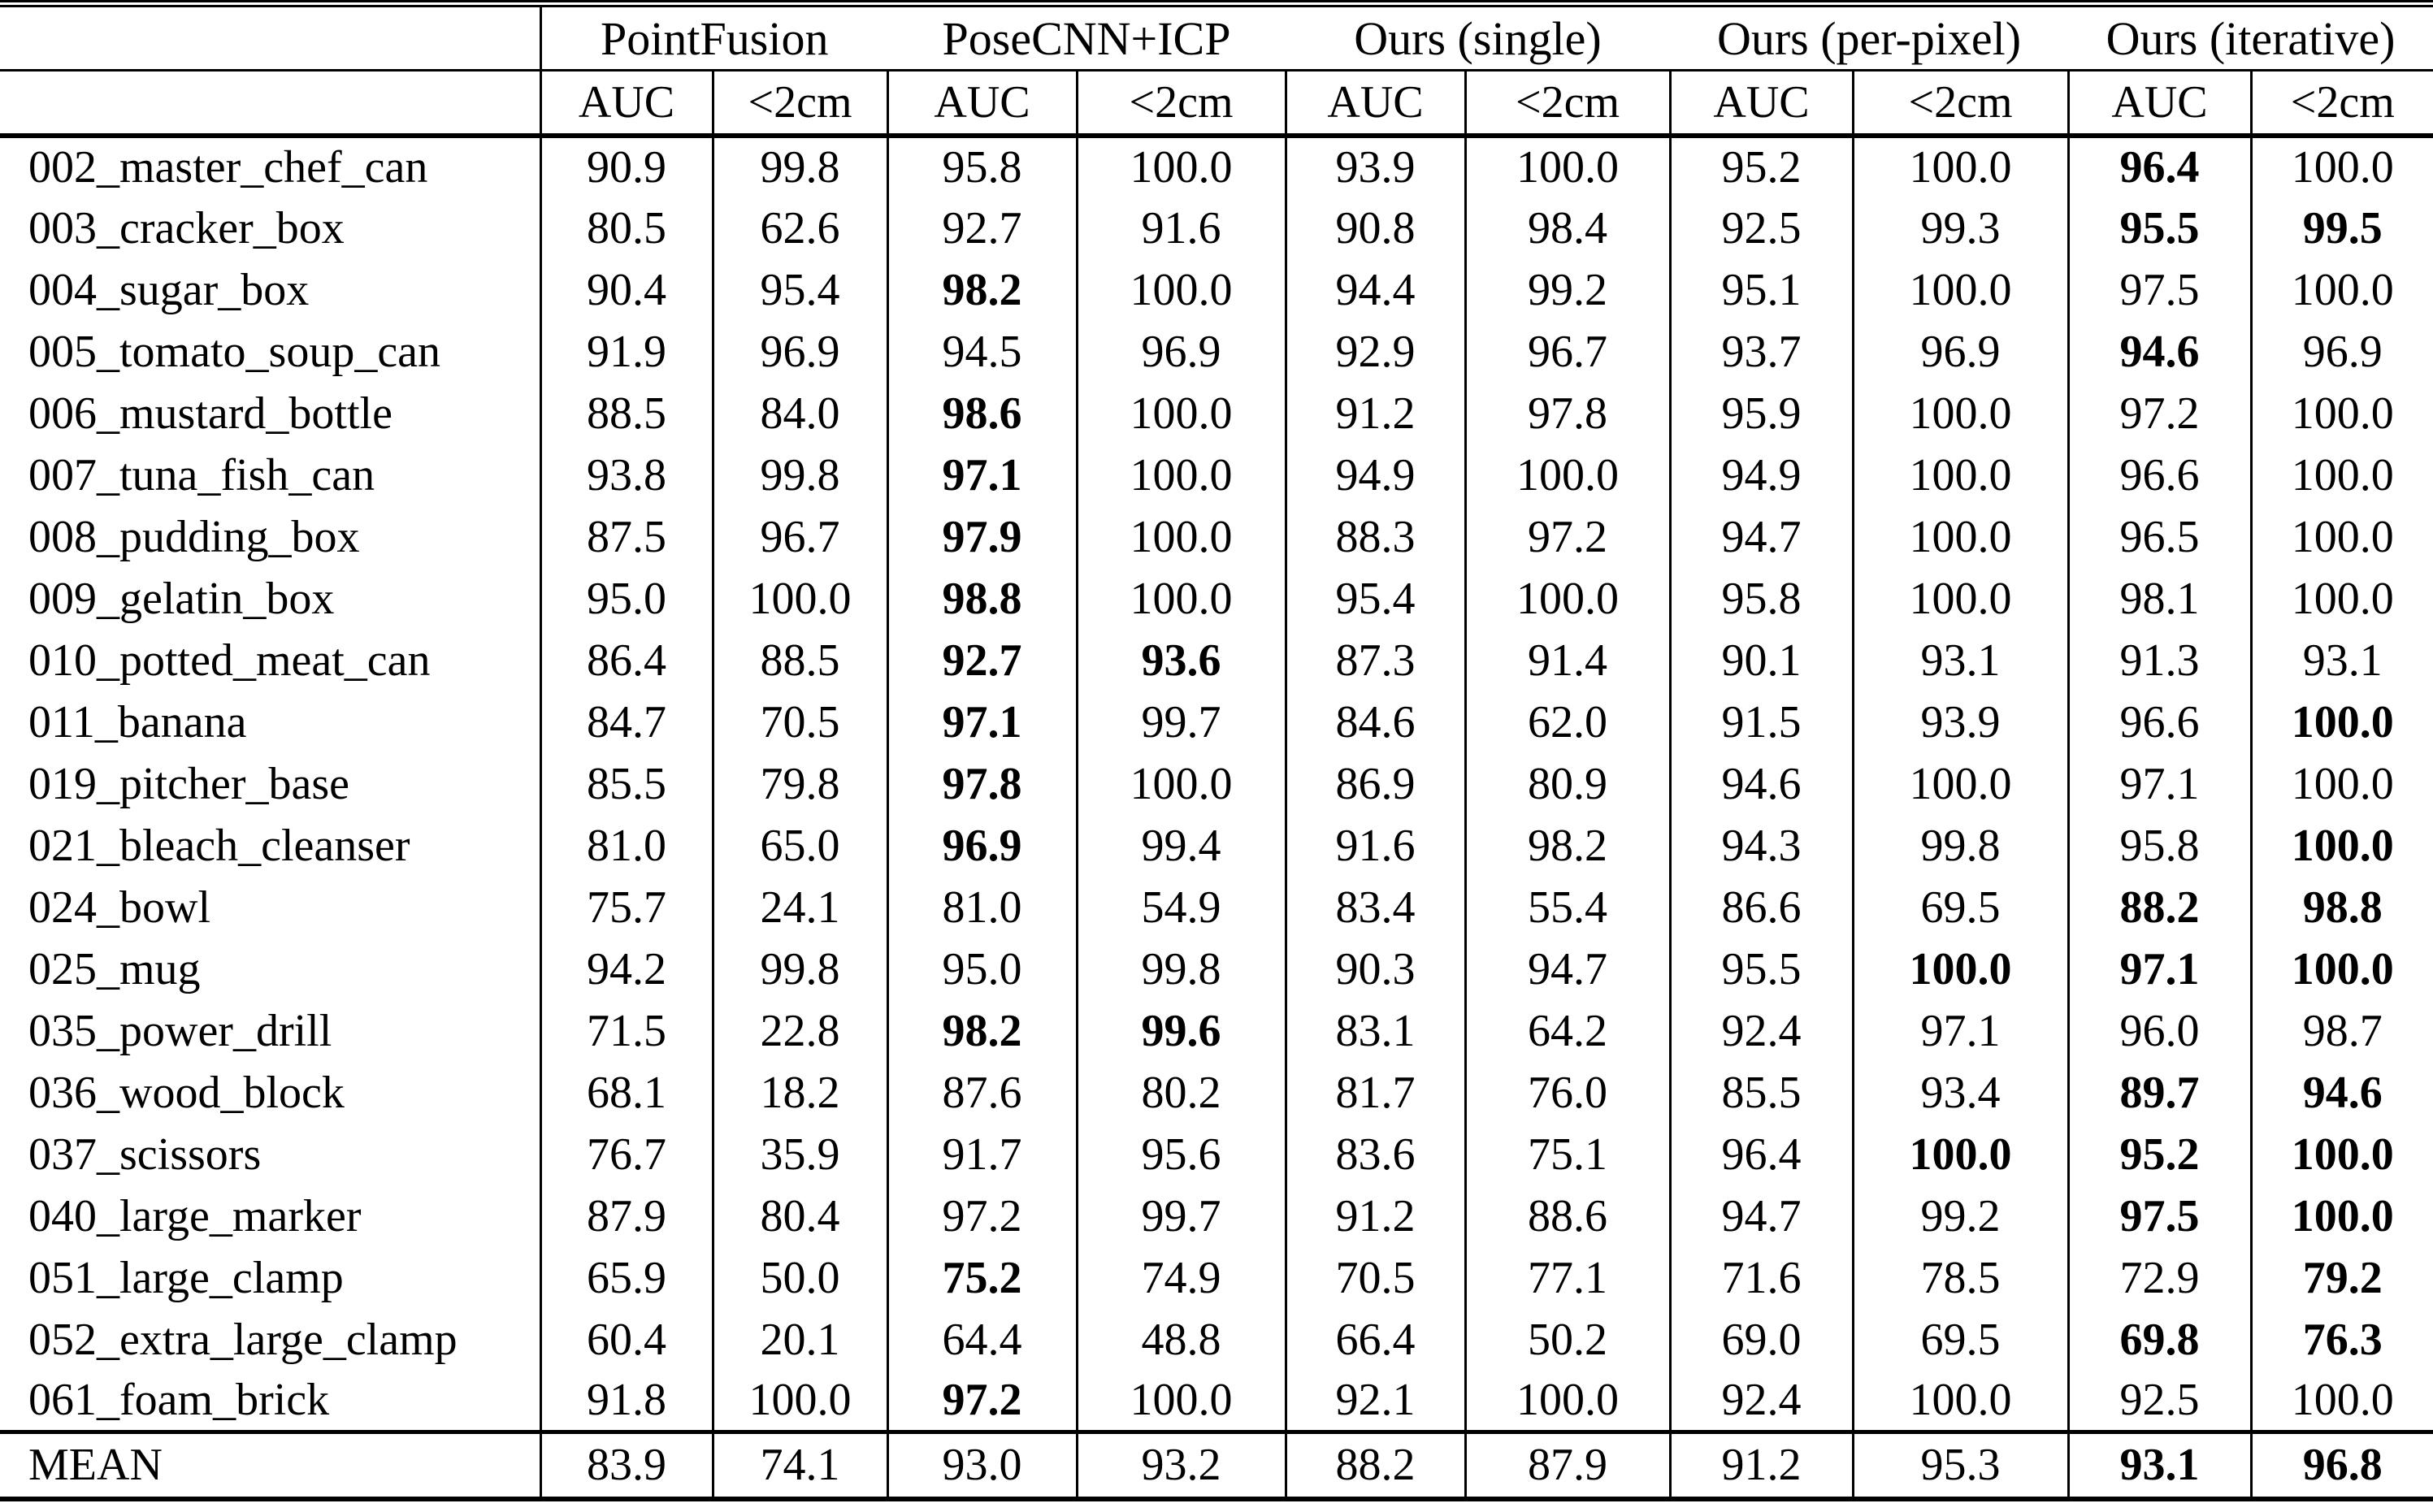  I want to click on data-cell: 54.9, so click(1180, 907).